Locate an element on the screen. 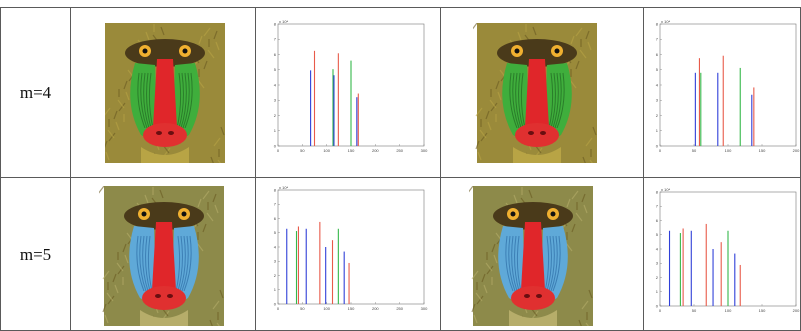 The image size is (801, 331). y-tick-label: 6 is located at coordinates (657, 220).